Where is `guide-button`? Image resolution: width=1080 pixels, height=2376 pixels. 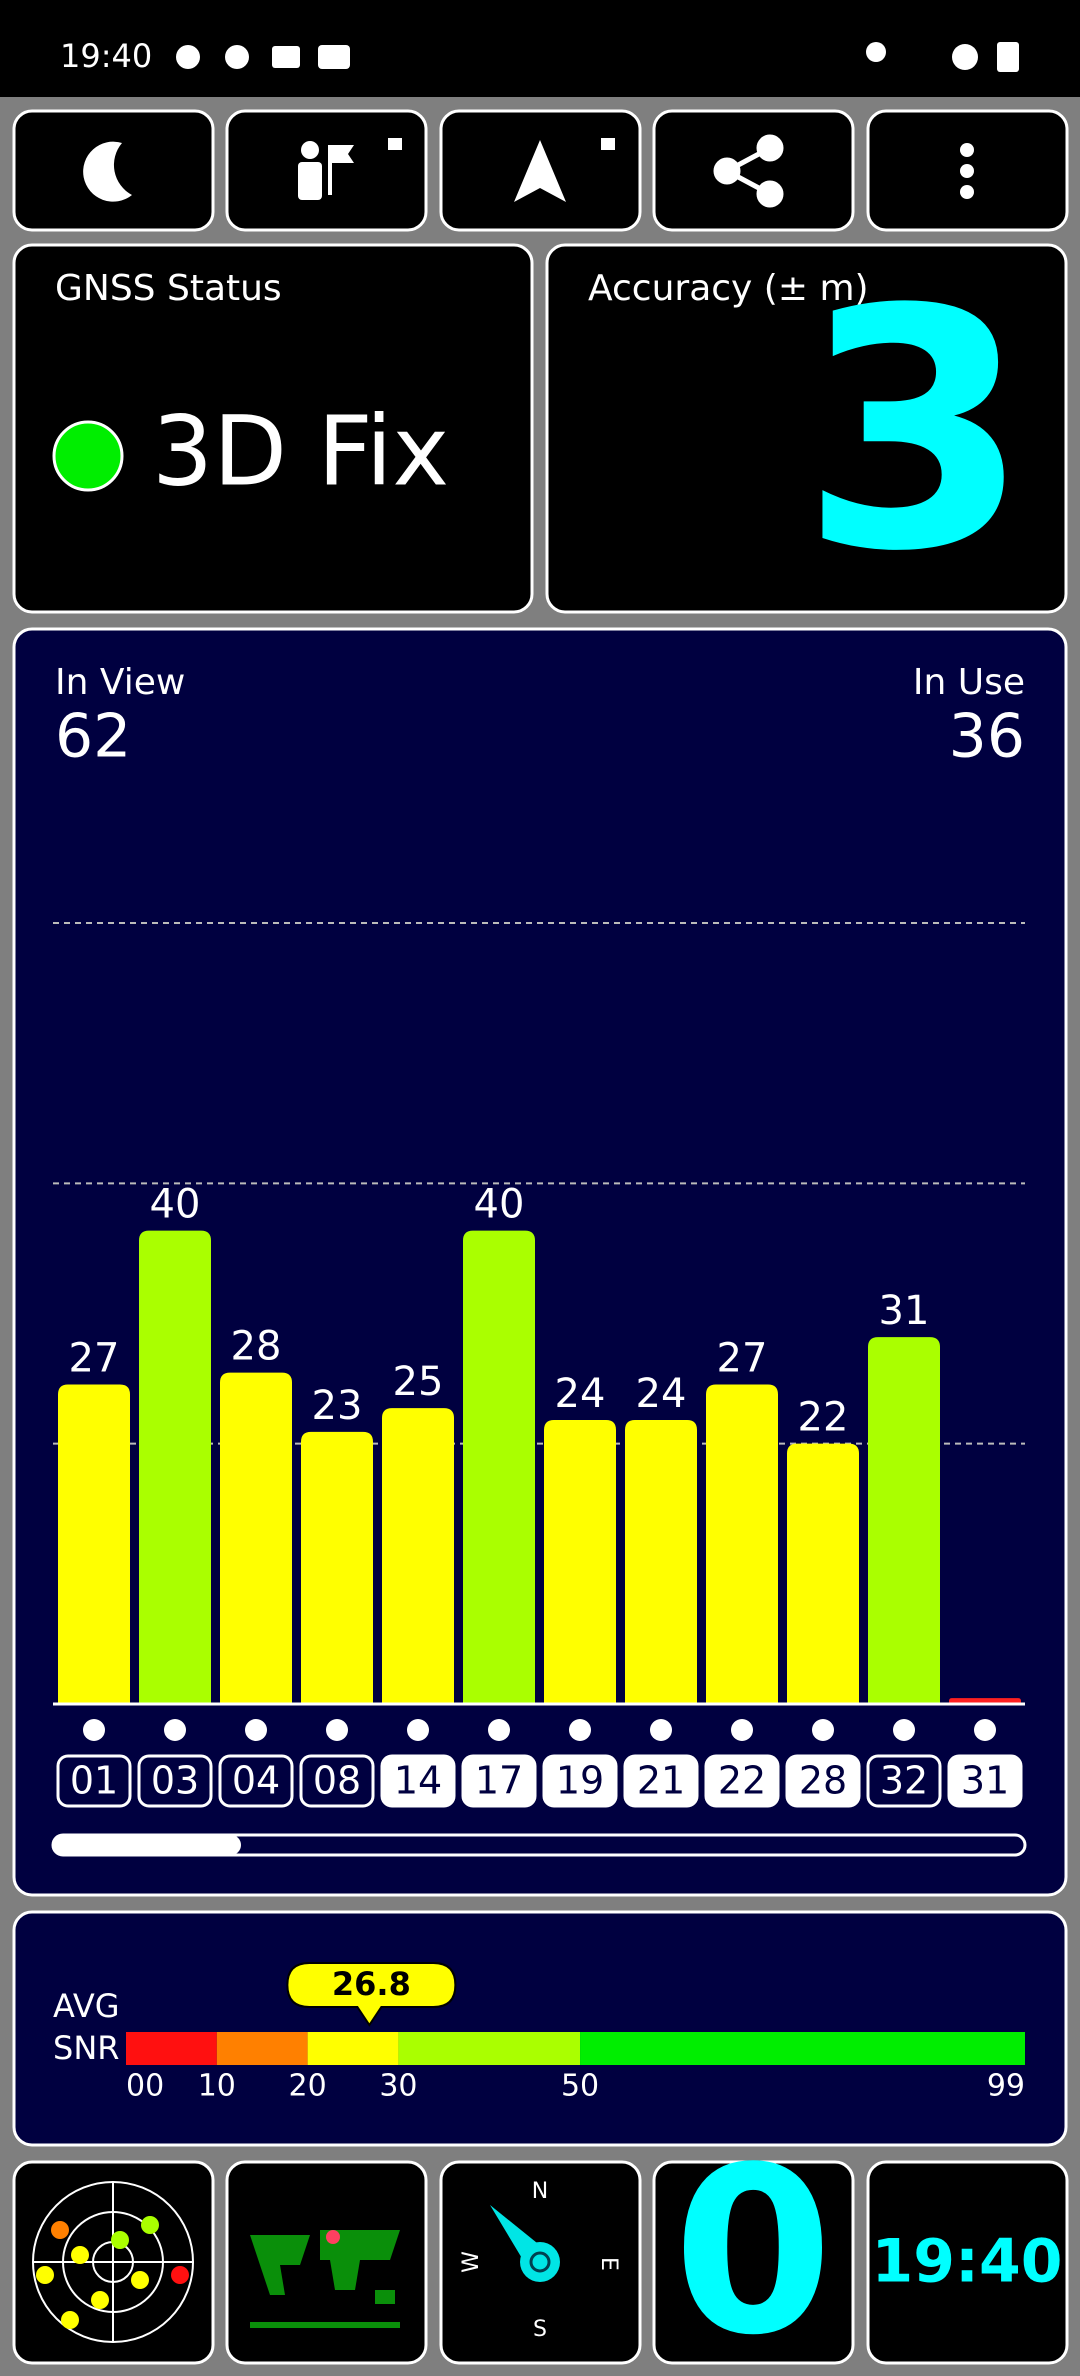 guide-button is located at coordinates (326, 170).